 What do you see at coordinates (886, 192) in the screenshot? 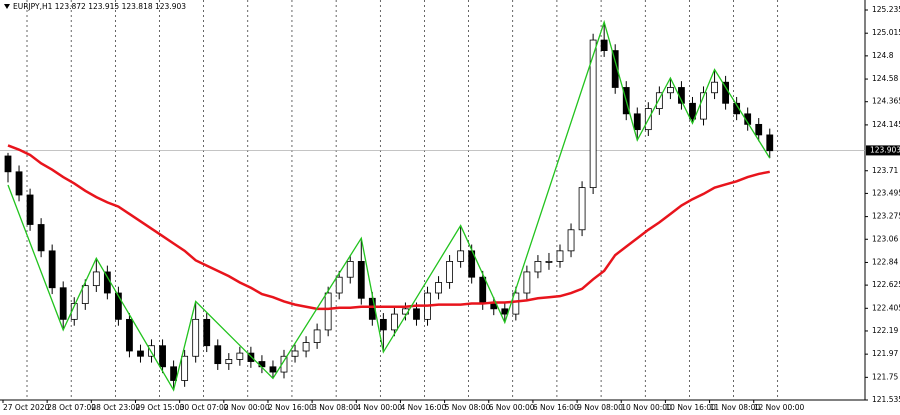
I see `price-label: 123.495` at bounding box center [886, 192].